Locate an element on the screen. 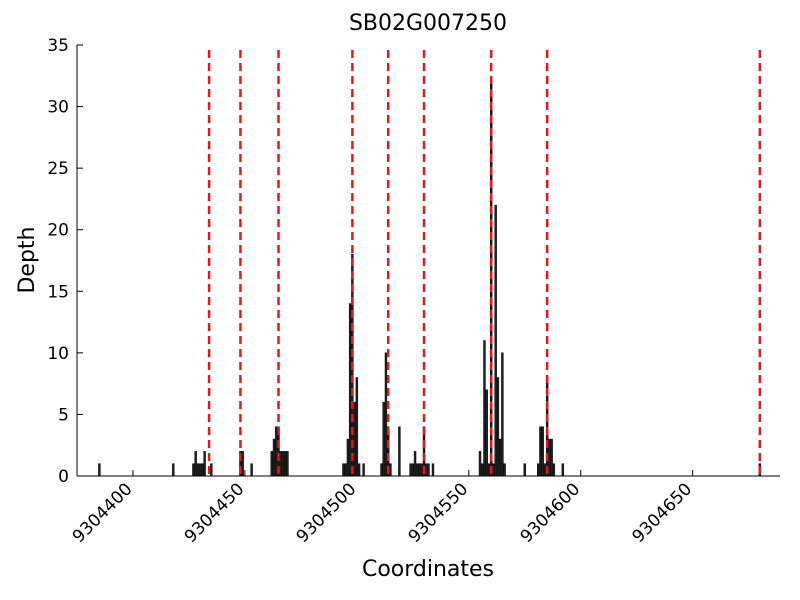 The width and height of the screenshot is (800, 600). y-tick-label: 35 is located at coordinates (58, 46).